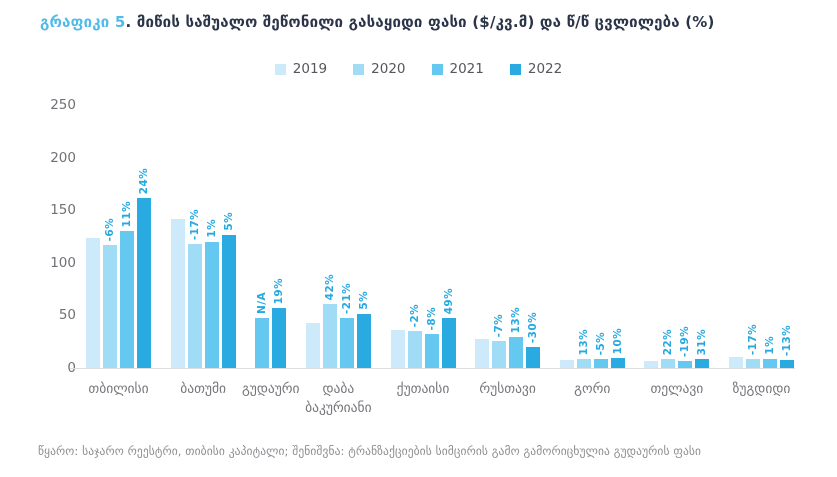 Image resolution: width=837 pixels, height=477 pixels. What do you see at coordinates (329, 286) in the screenshot?
I see `bar-change-label: 42%` at bounding box center [329, 286].